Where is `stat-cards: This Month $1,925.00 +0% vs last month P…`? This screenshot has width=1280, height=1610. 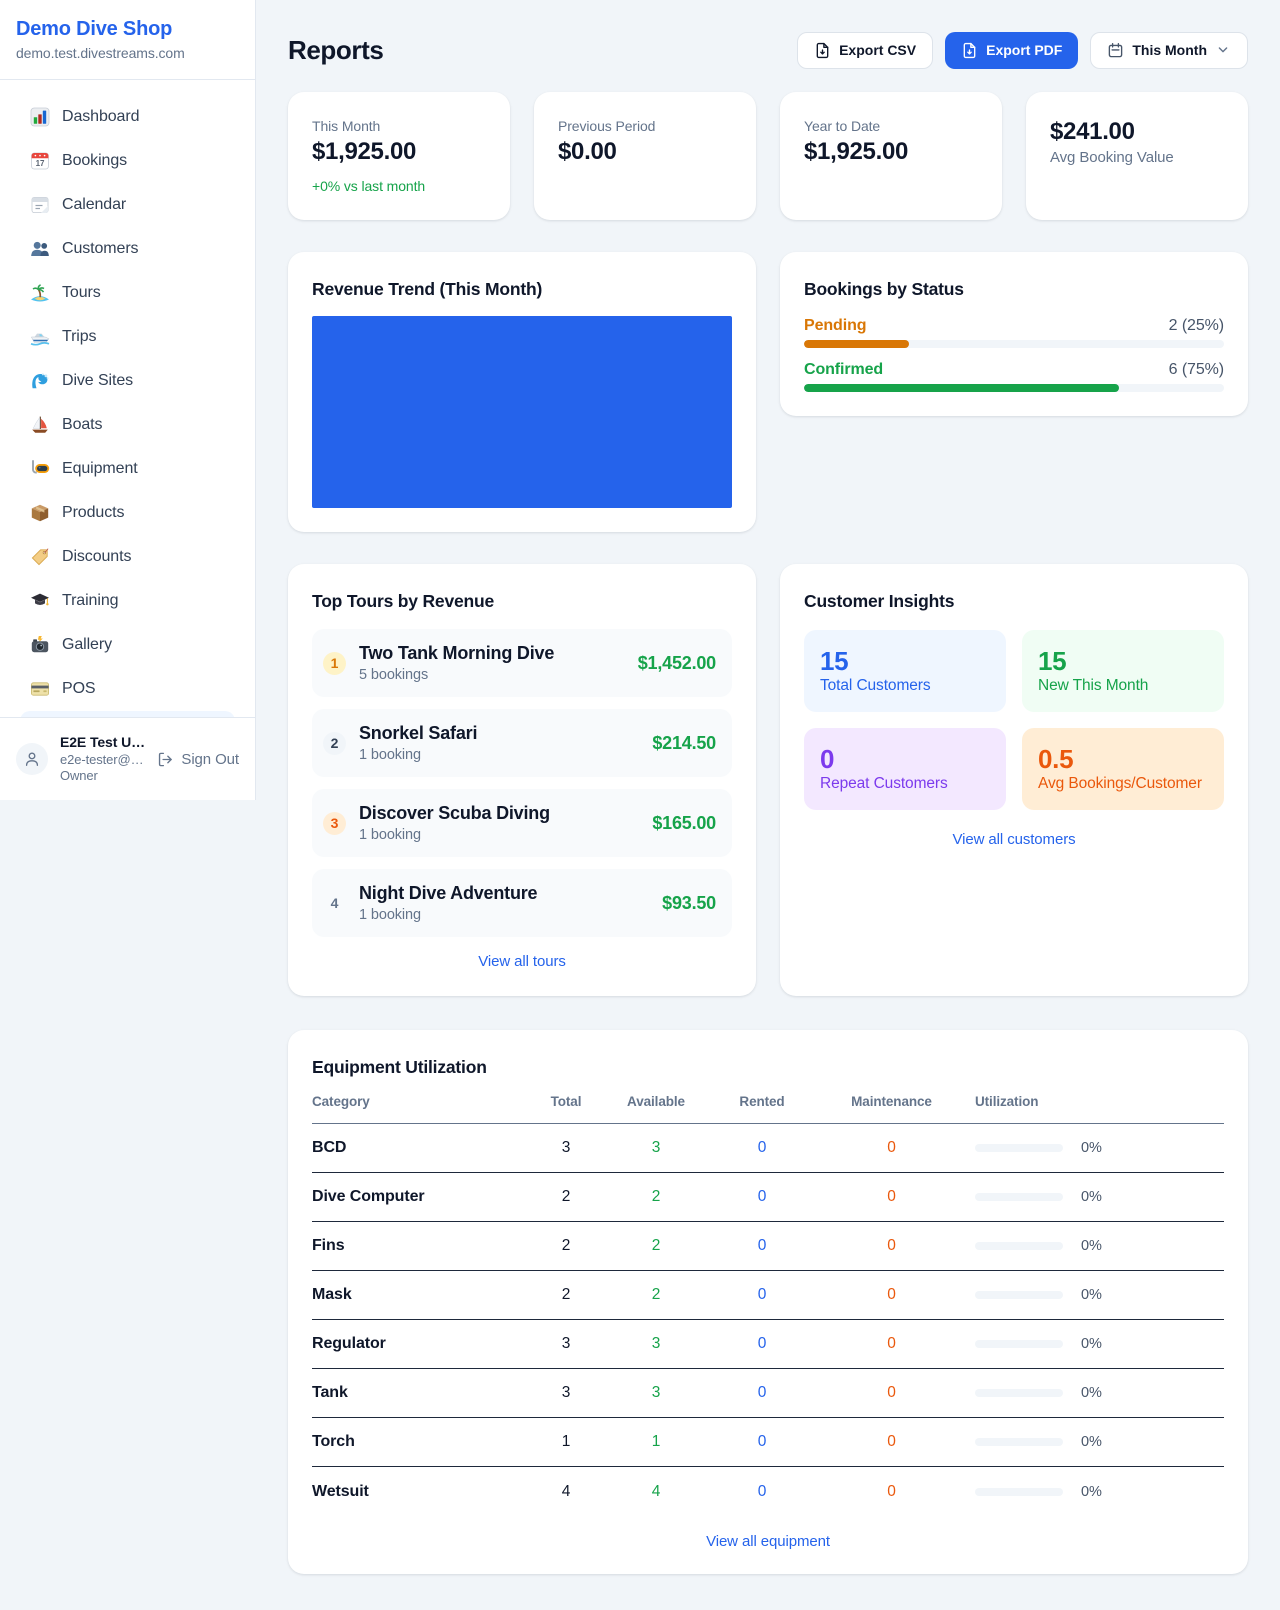
stat-cards: This Month $1,925.00 +0% vs last month P… is located at coordinates (768, 156).